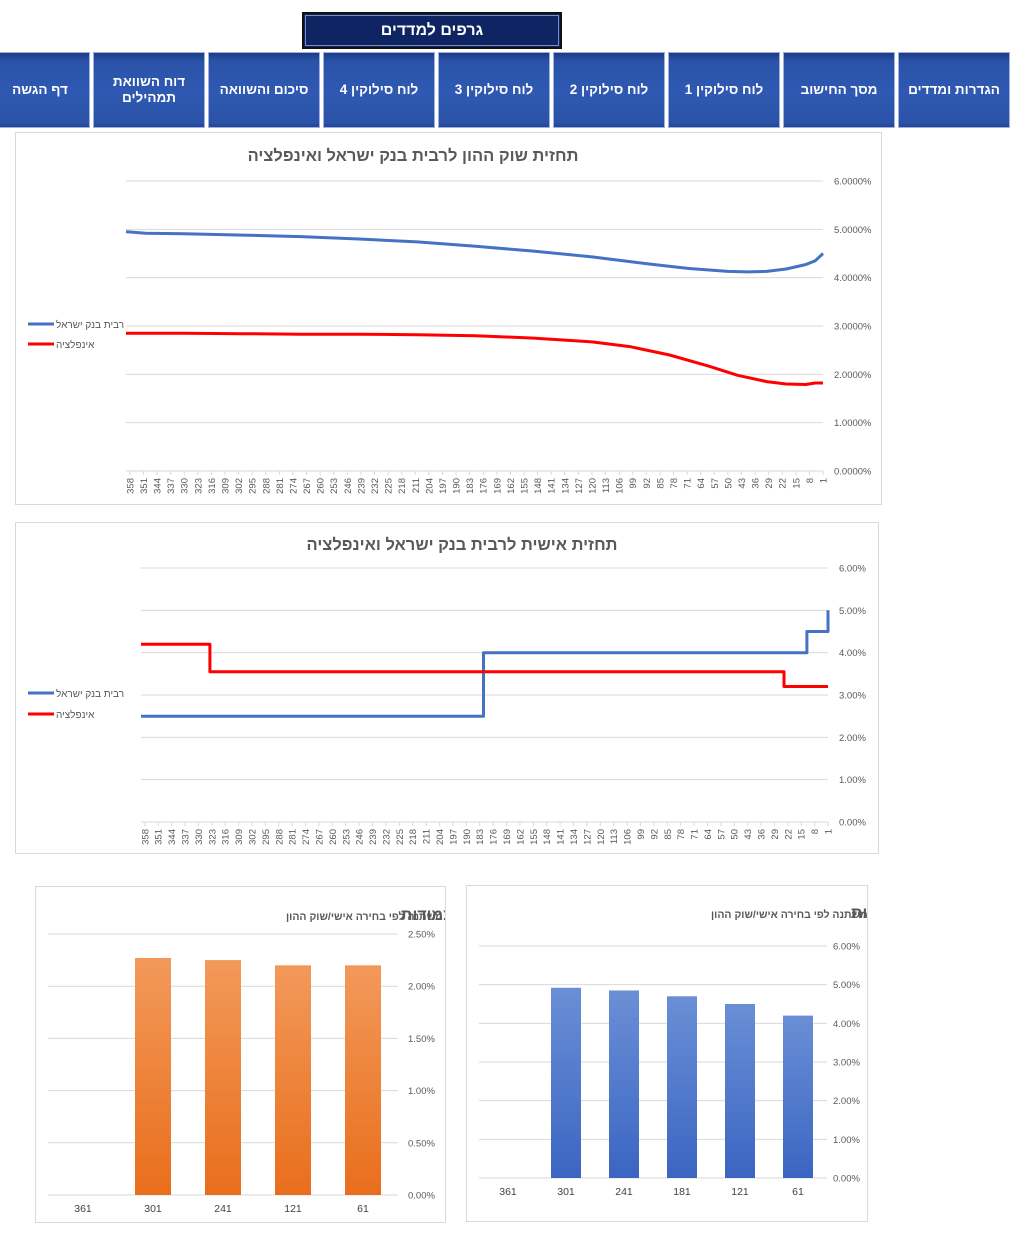 The height and width of the screenshot is (1260, 1010). I want to click on y-tick-label: 1.0000%, so click(853, 423).